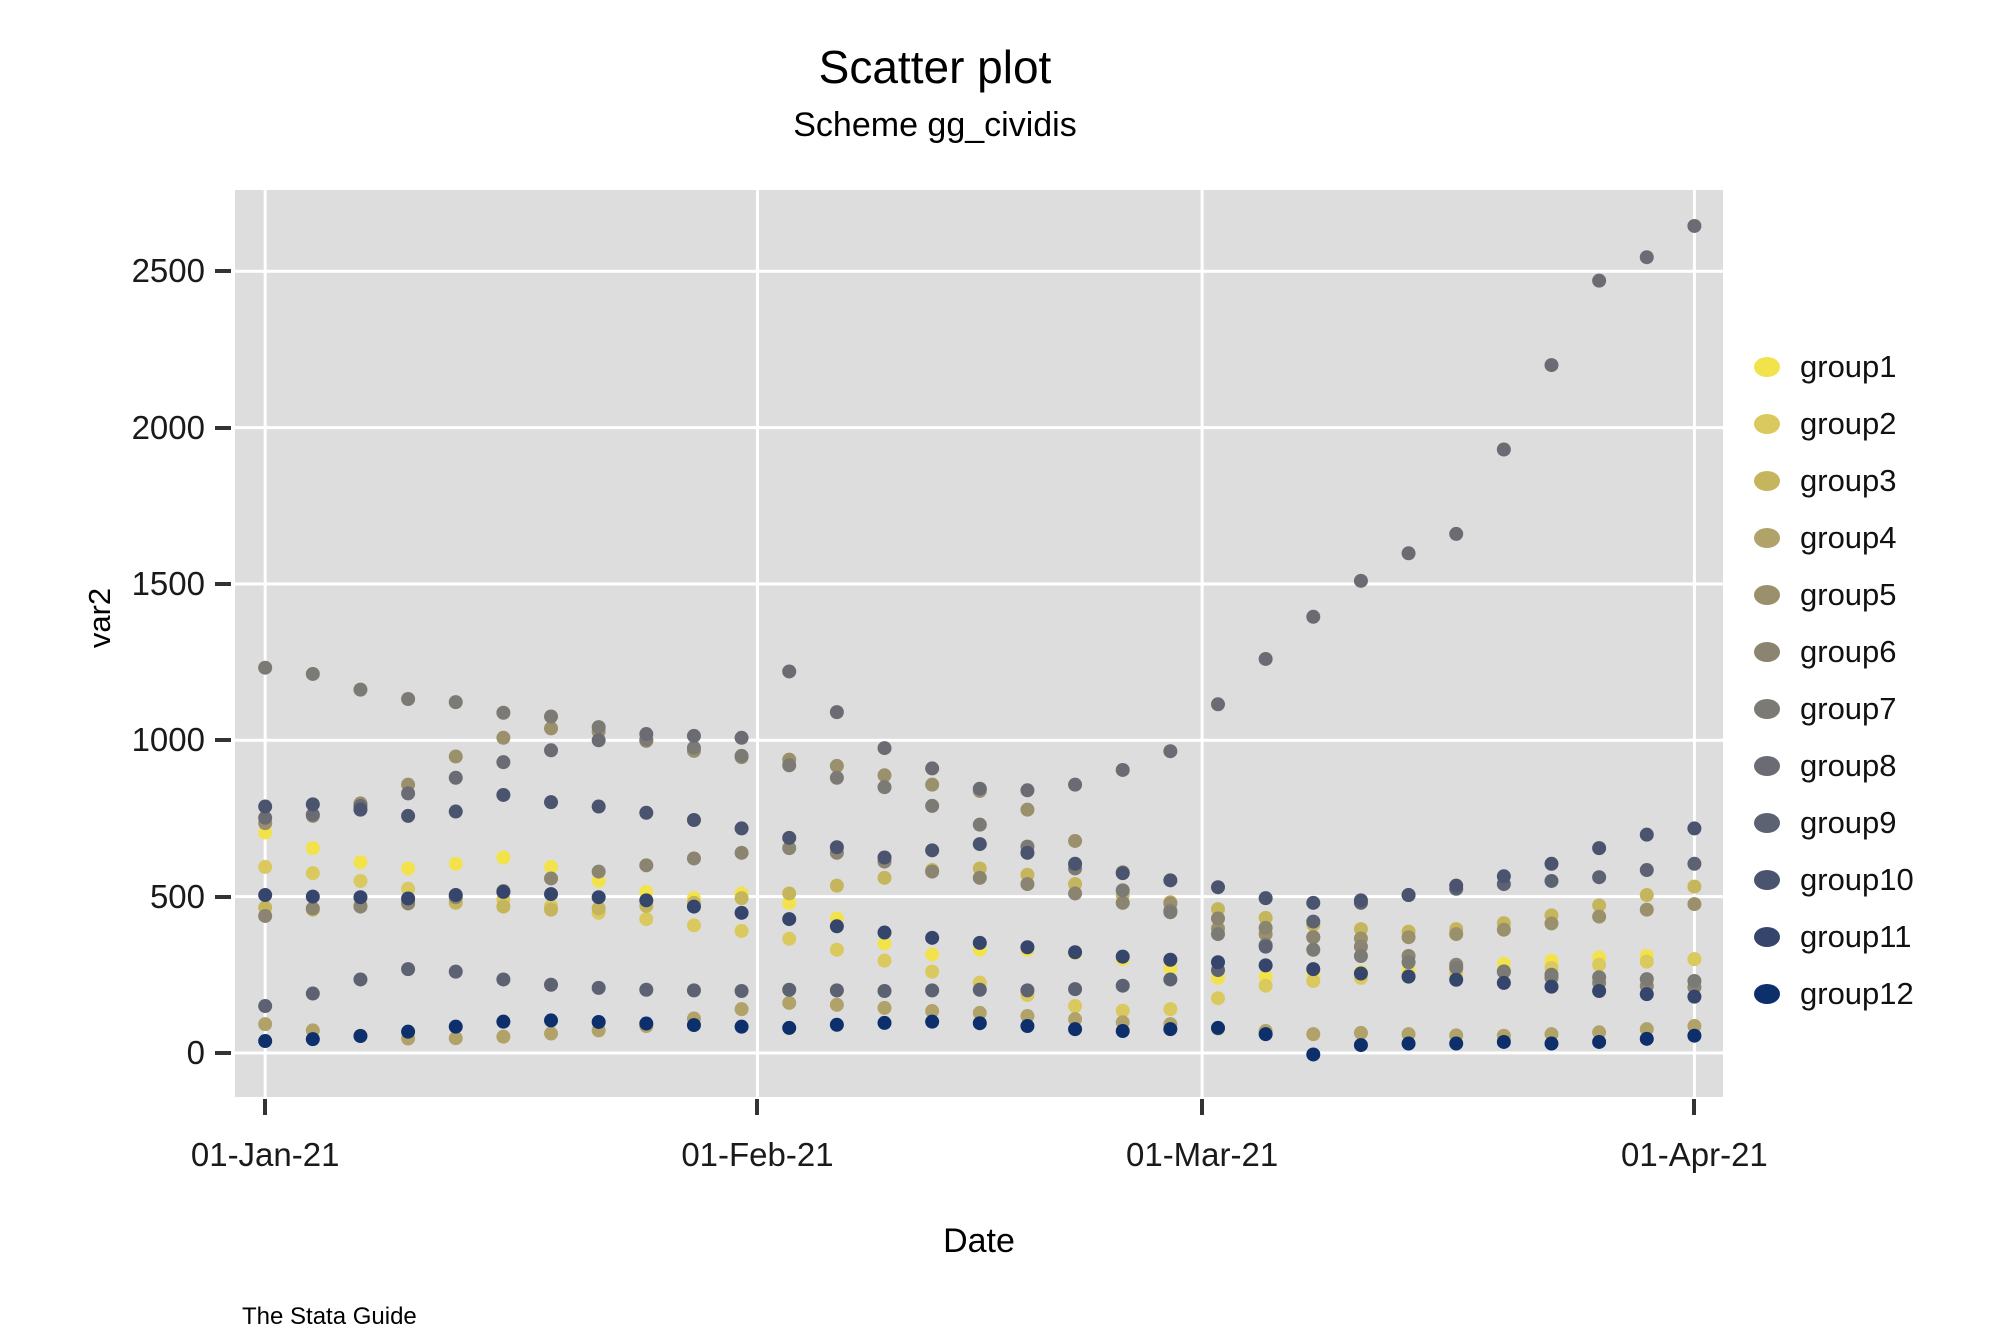 The height and width of the screenshot is (1333, 2000). Describe the element at coordinates (1857, 879) in the screenshot. I see `legend-label: group10` at that location.